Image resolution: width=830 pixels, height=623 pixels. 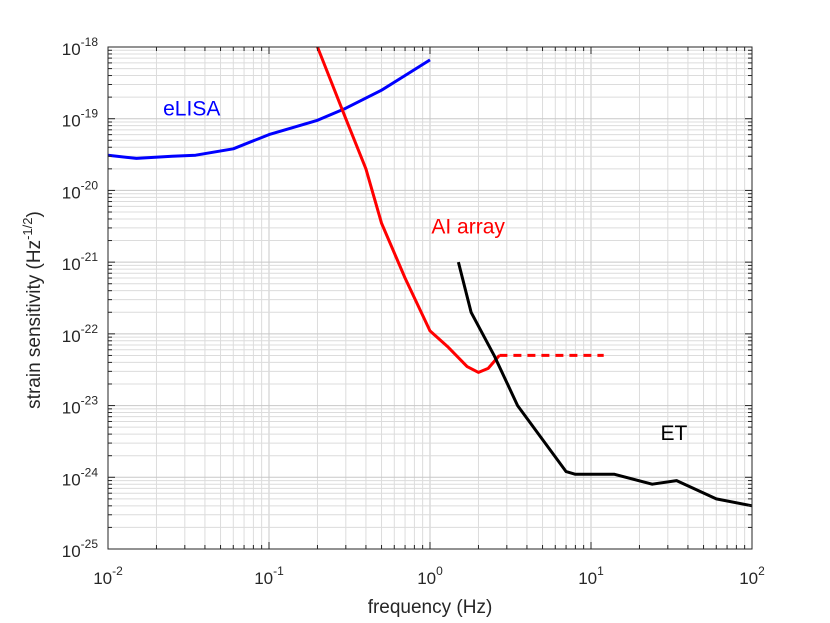 I want to click on y-tick-label-exp: -23, so click(x=90, y=401).